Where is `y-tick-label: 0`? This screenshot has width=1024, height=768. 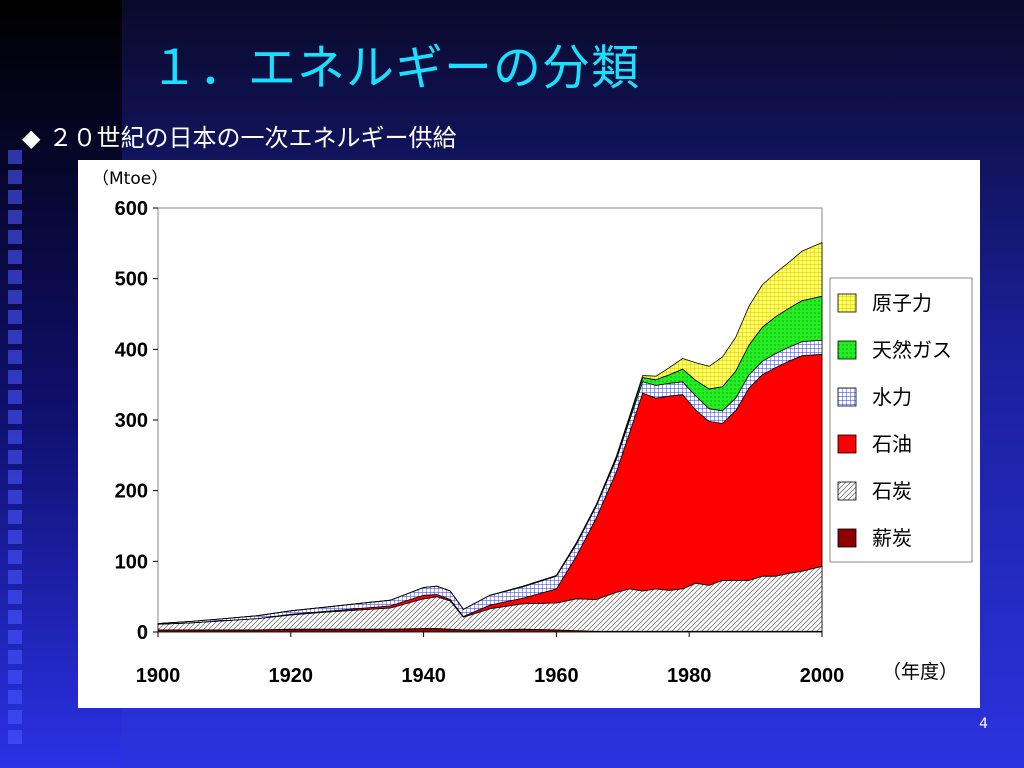
y-tick-label: 0 is located at coordinates (142, 633).